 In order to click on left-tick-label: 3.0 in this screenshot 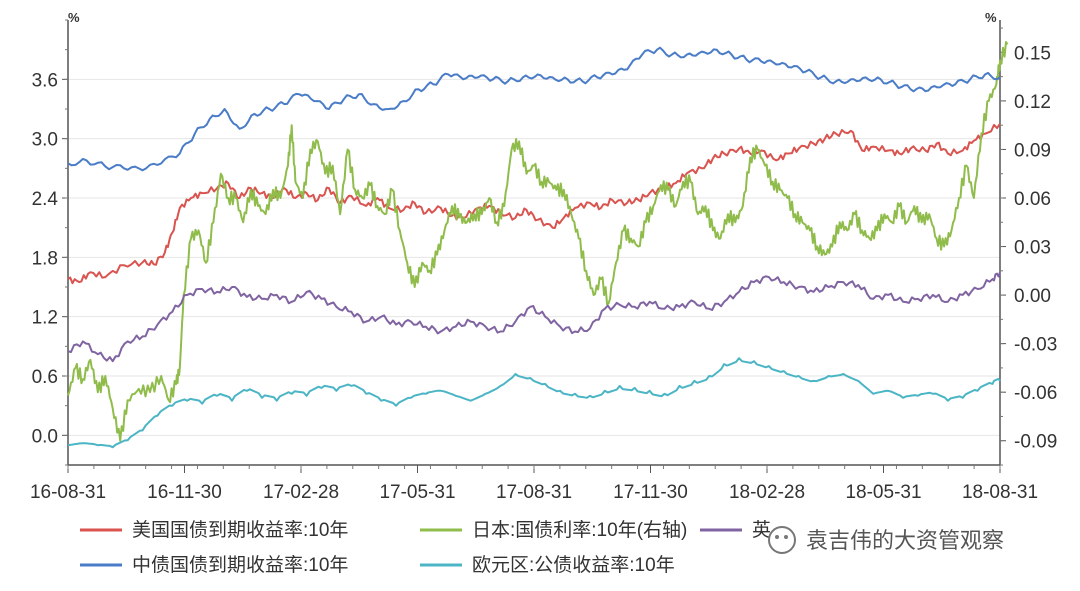, I will do `click(45, 140)`.